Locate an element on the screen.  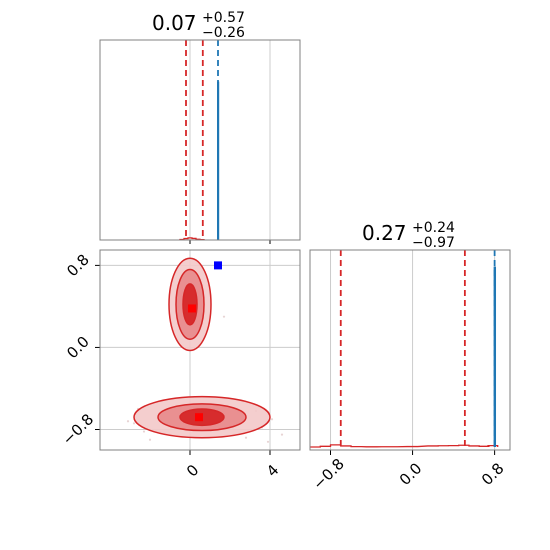
joint-ytick-label: 0.0 is located at coordinates (78, 348).